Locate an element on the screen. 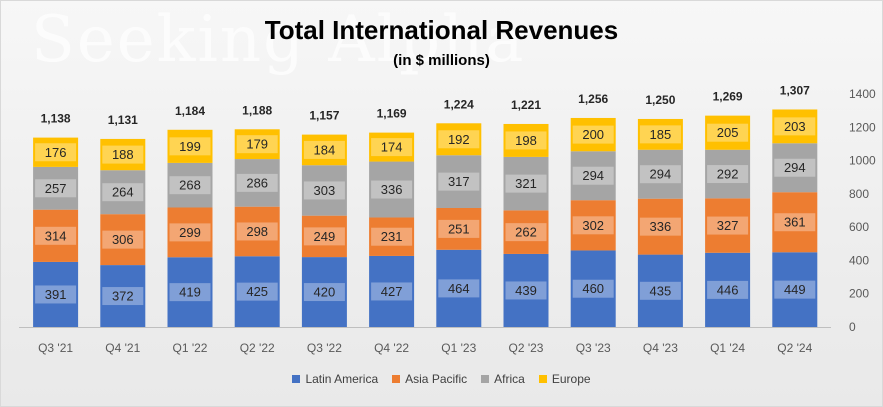 The width and height of the screenshot is (883, 407). data-label-europe: 198 is located at coordinates (526, 140).